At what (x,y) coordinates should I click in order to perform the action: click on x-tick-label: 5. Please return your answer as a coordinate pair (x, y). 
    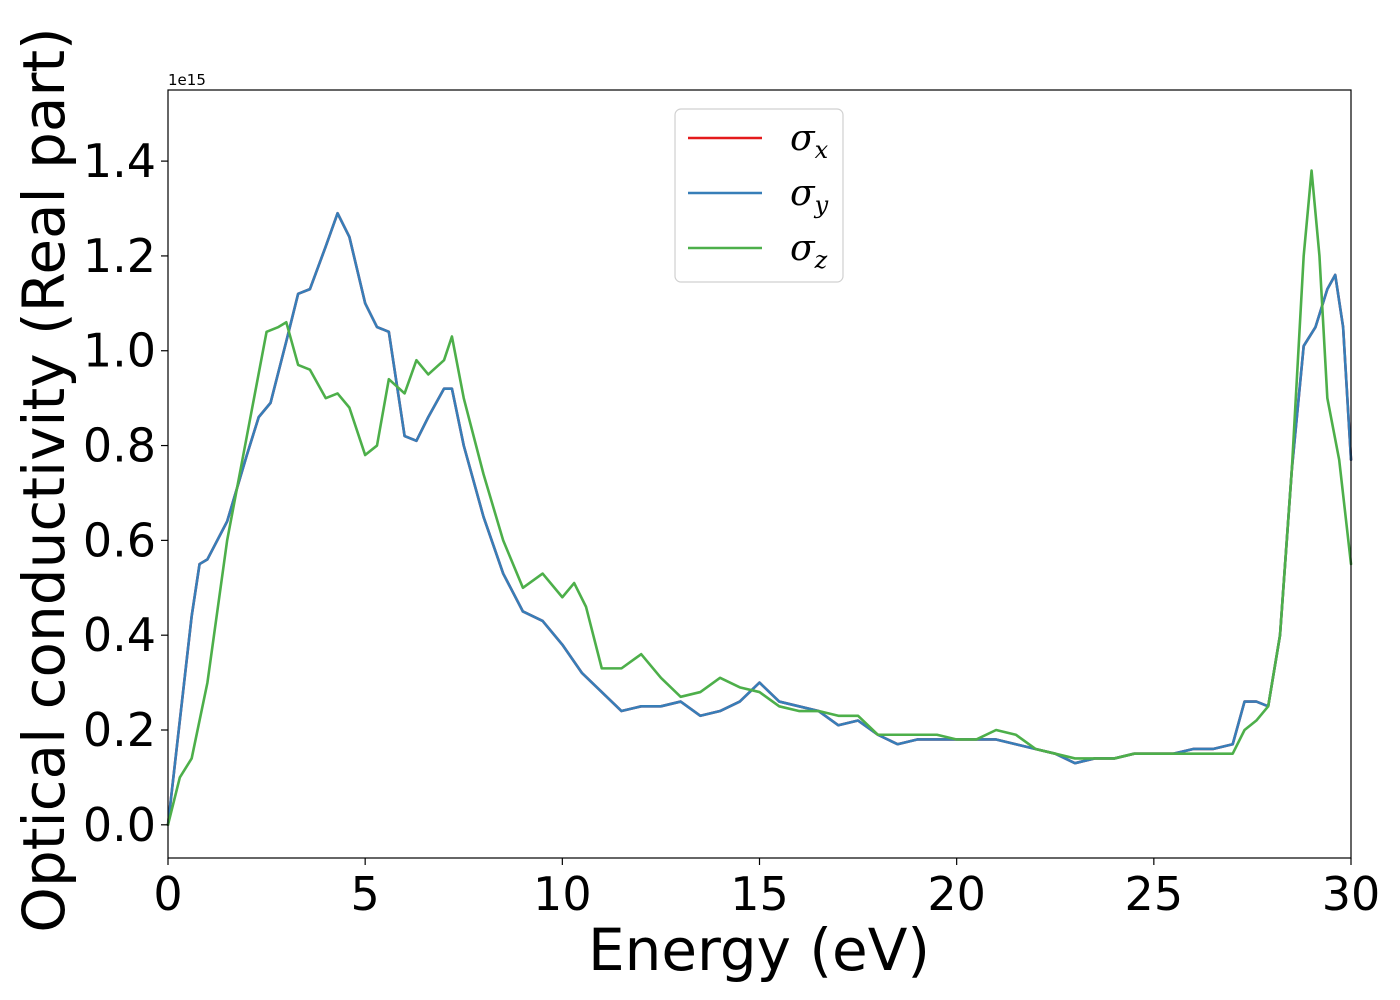
    Looking at the image, I should click on (365, 894).